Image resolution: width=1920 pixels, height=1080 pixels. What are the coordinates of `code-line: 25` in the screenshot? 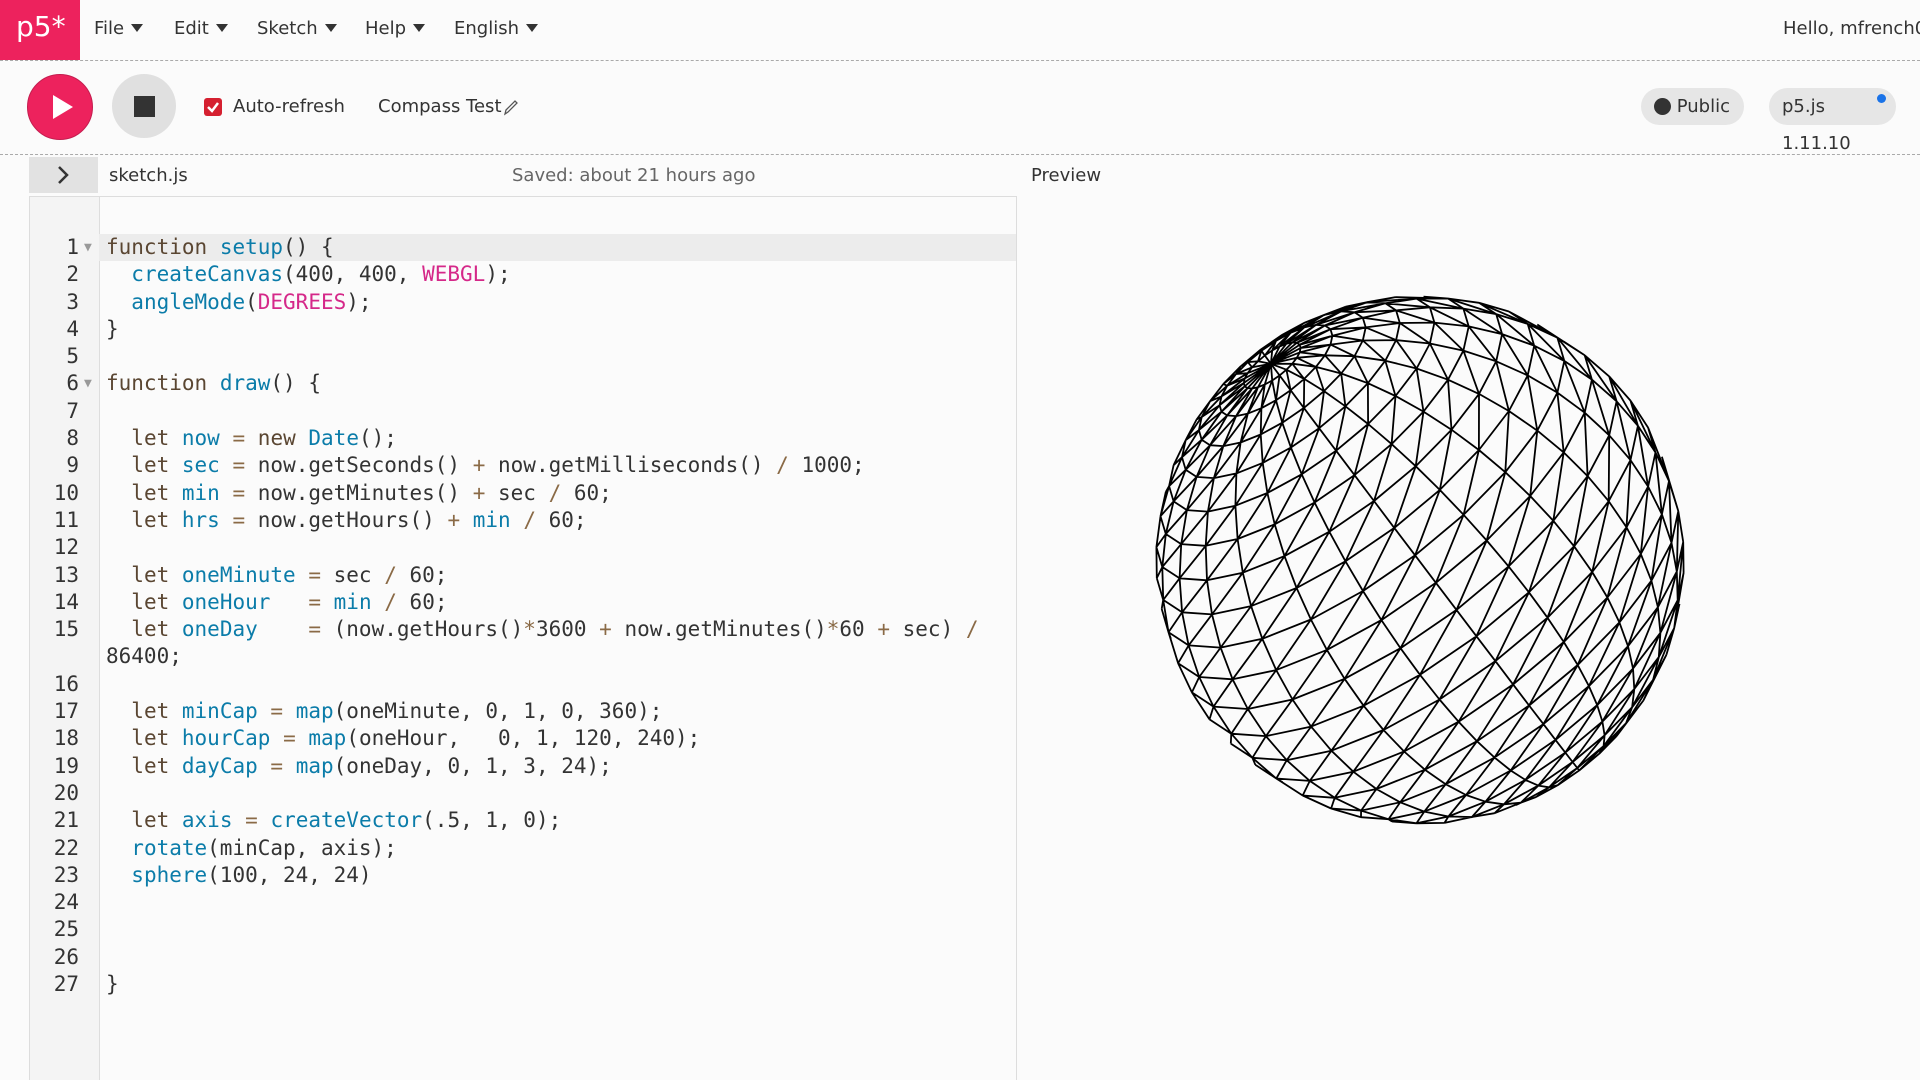 It's located at (535, 929).